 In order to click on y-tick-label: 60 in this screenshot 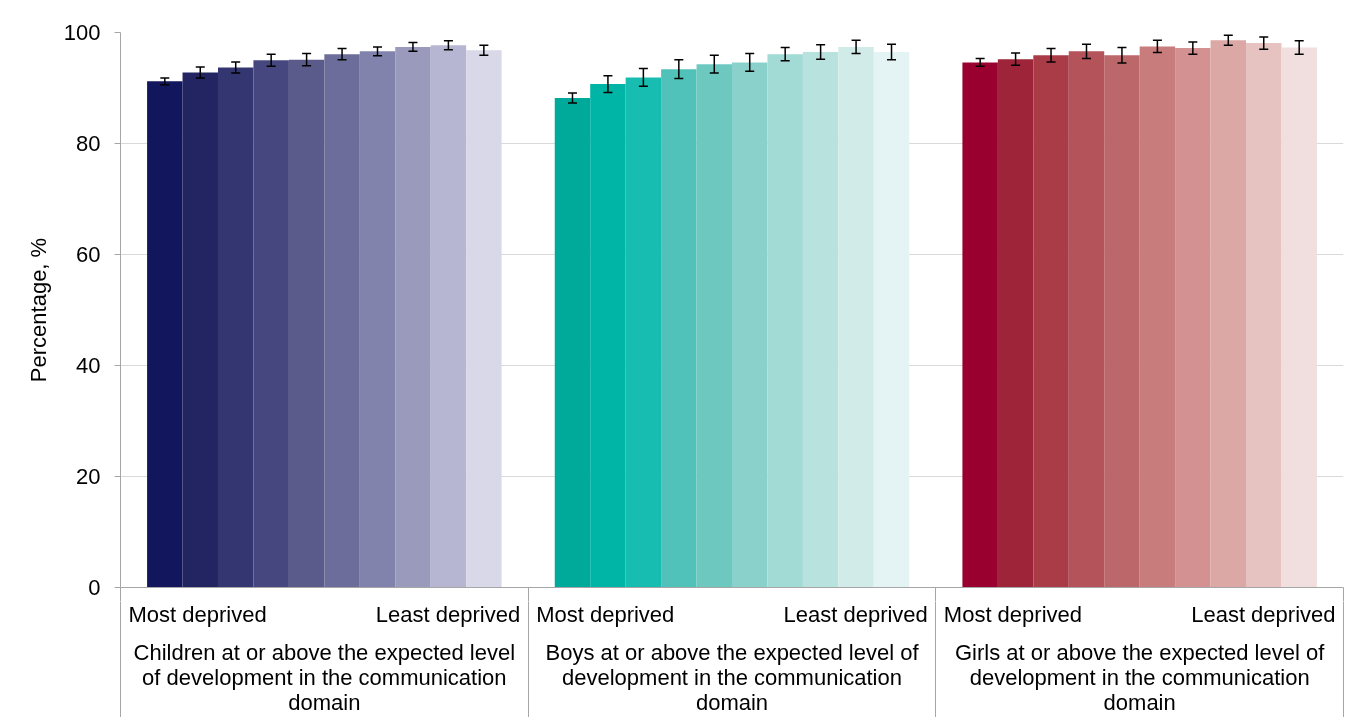, I will do `click(88, 254)`.